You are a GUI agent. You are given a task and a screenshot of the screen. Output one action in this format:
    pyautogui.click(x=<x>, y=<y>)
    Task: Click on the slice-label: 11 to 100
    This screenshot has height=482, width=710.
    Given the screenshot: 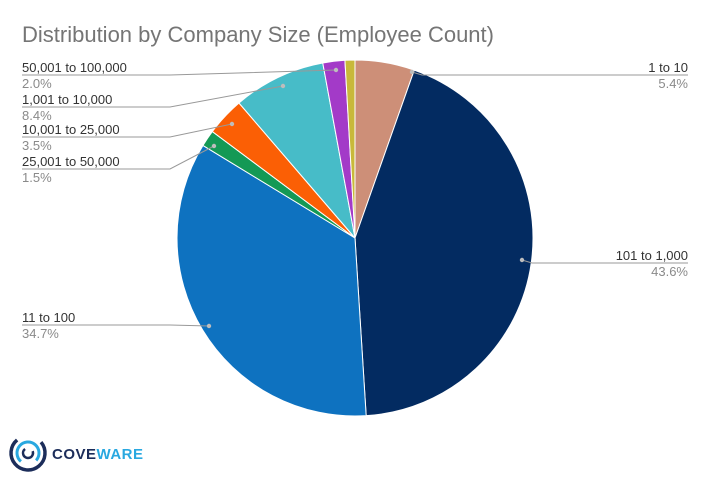 What is the action you would take?
    pyautogui.click(x=48, y=317)
    